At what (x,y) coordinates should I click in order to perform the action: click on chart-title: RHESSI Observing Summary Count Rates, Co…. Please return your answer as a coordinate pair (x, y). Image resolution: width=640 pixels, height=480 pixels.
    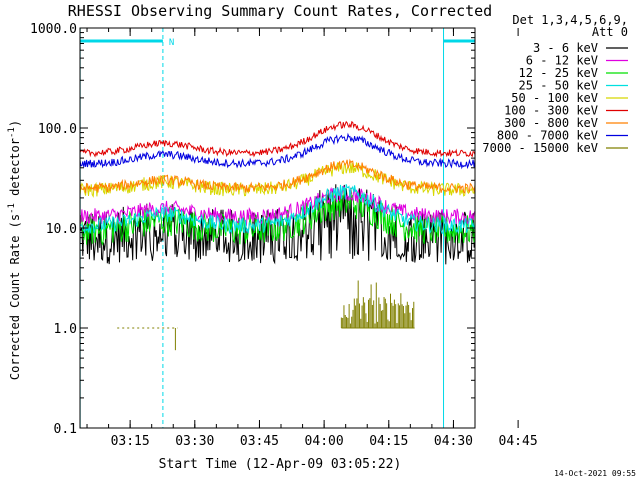
    Looking at the image, I should click on (280, 11).